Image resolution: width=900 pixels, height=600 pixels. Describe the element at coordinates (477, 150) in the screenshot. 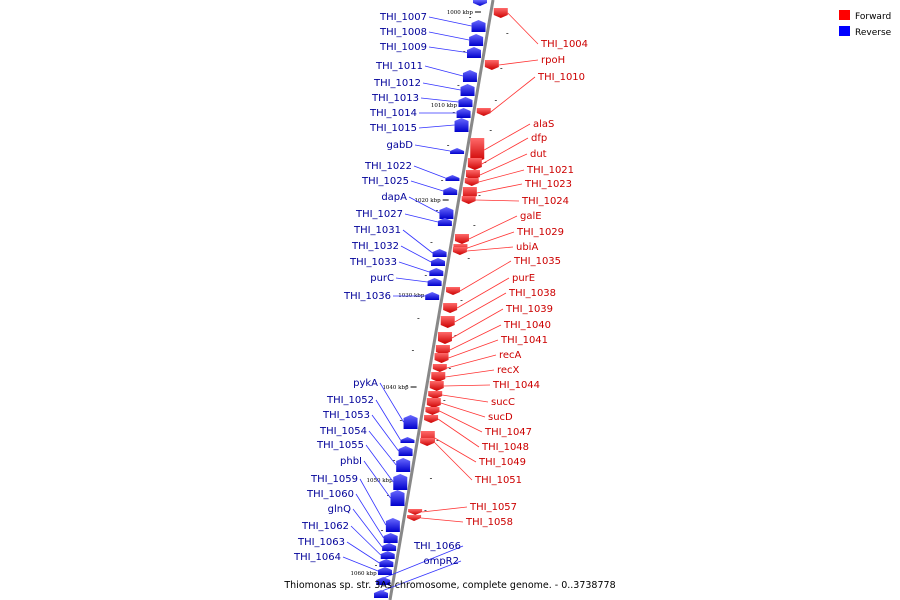

I see `forward-gene-alaS` at that location.